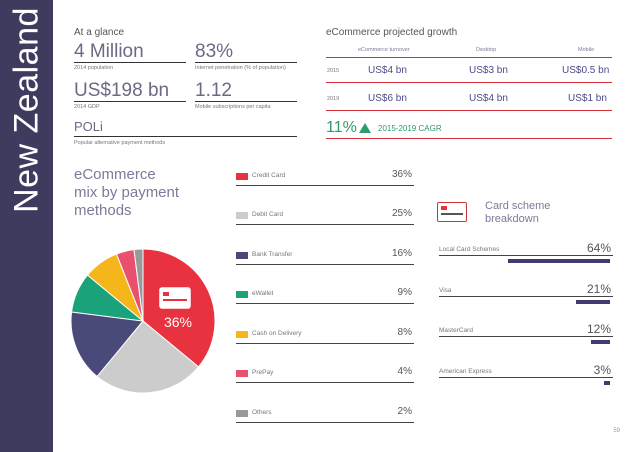 Image resolution: width=638 pixels, height=452 pixels. Describe the element at coordinates (26, 110) in the screenshot. I see `country-title: New Zealand` at that location.